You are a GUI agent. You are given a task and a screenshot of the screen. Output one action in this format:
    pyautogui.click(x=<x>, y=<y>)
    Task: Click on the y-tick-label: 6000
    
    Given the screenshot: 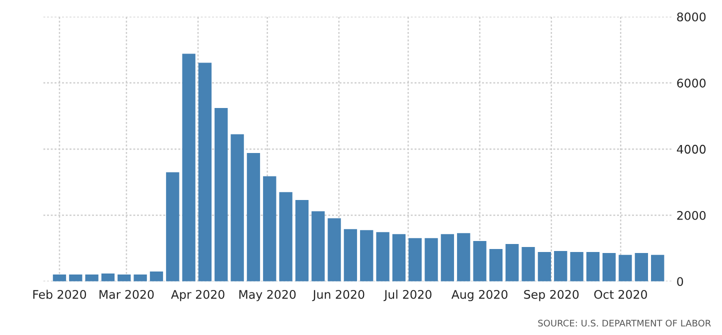 What is the action you would take?
    pyautogui.click(x=691, y=83)
    